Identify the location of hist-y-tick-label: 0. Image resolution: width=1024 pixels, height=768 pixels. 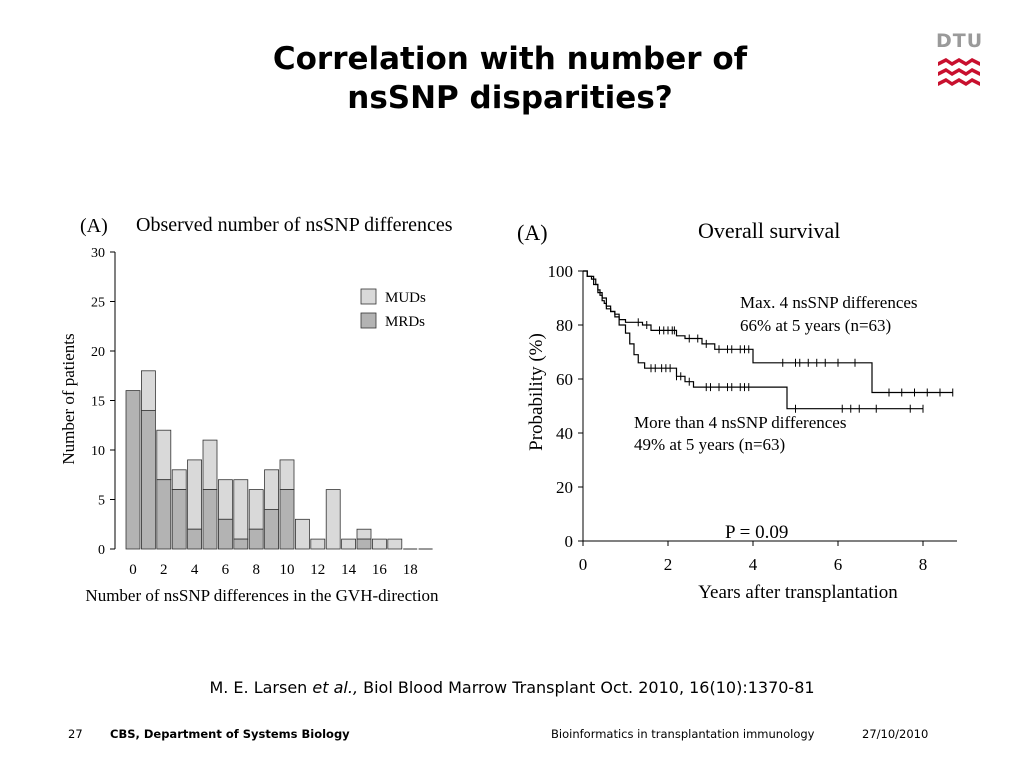
(101, 550).